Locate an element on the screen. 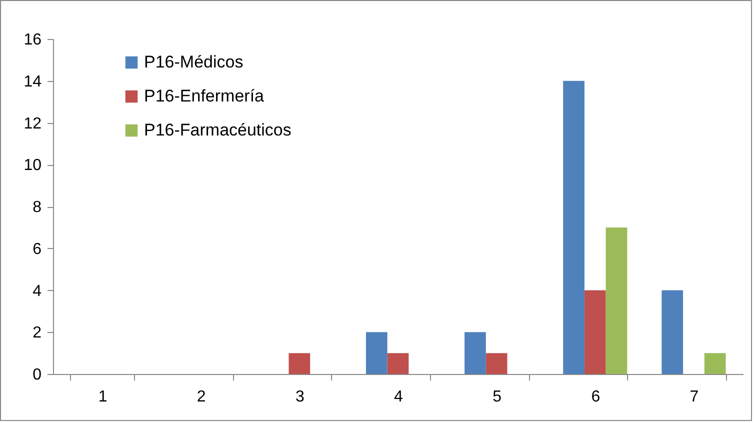 This screenshot has width=754, height=423. y-tick-label: 6 is located at coordinates (37, 249).